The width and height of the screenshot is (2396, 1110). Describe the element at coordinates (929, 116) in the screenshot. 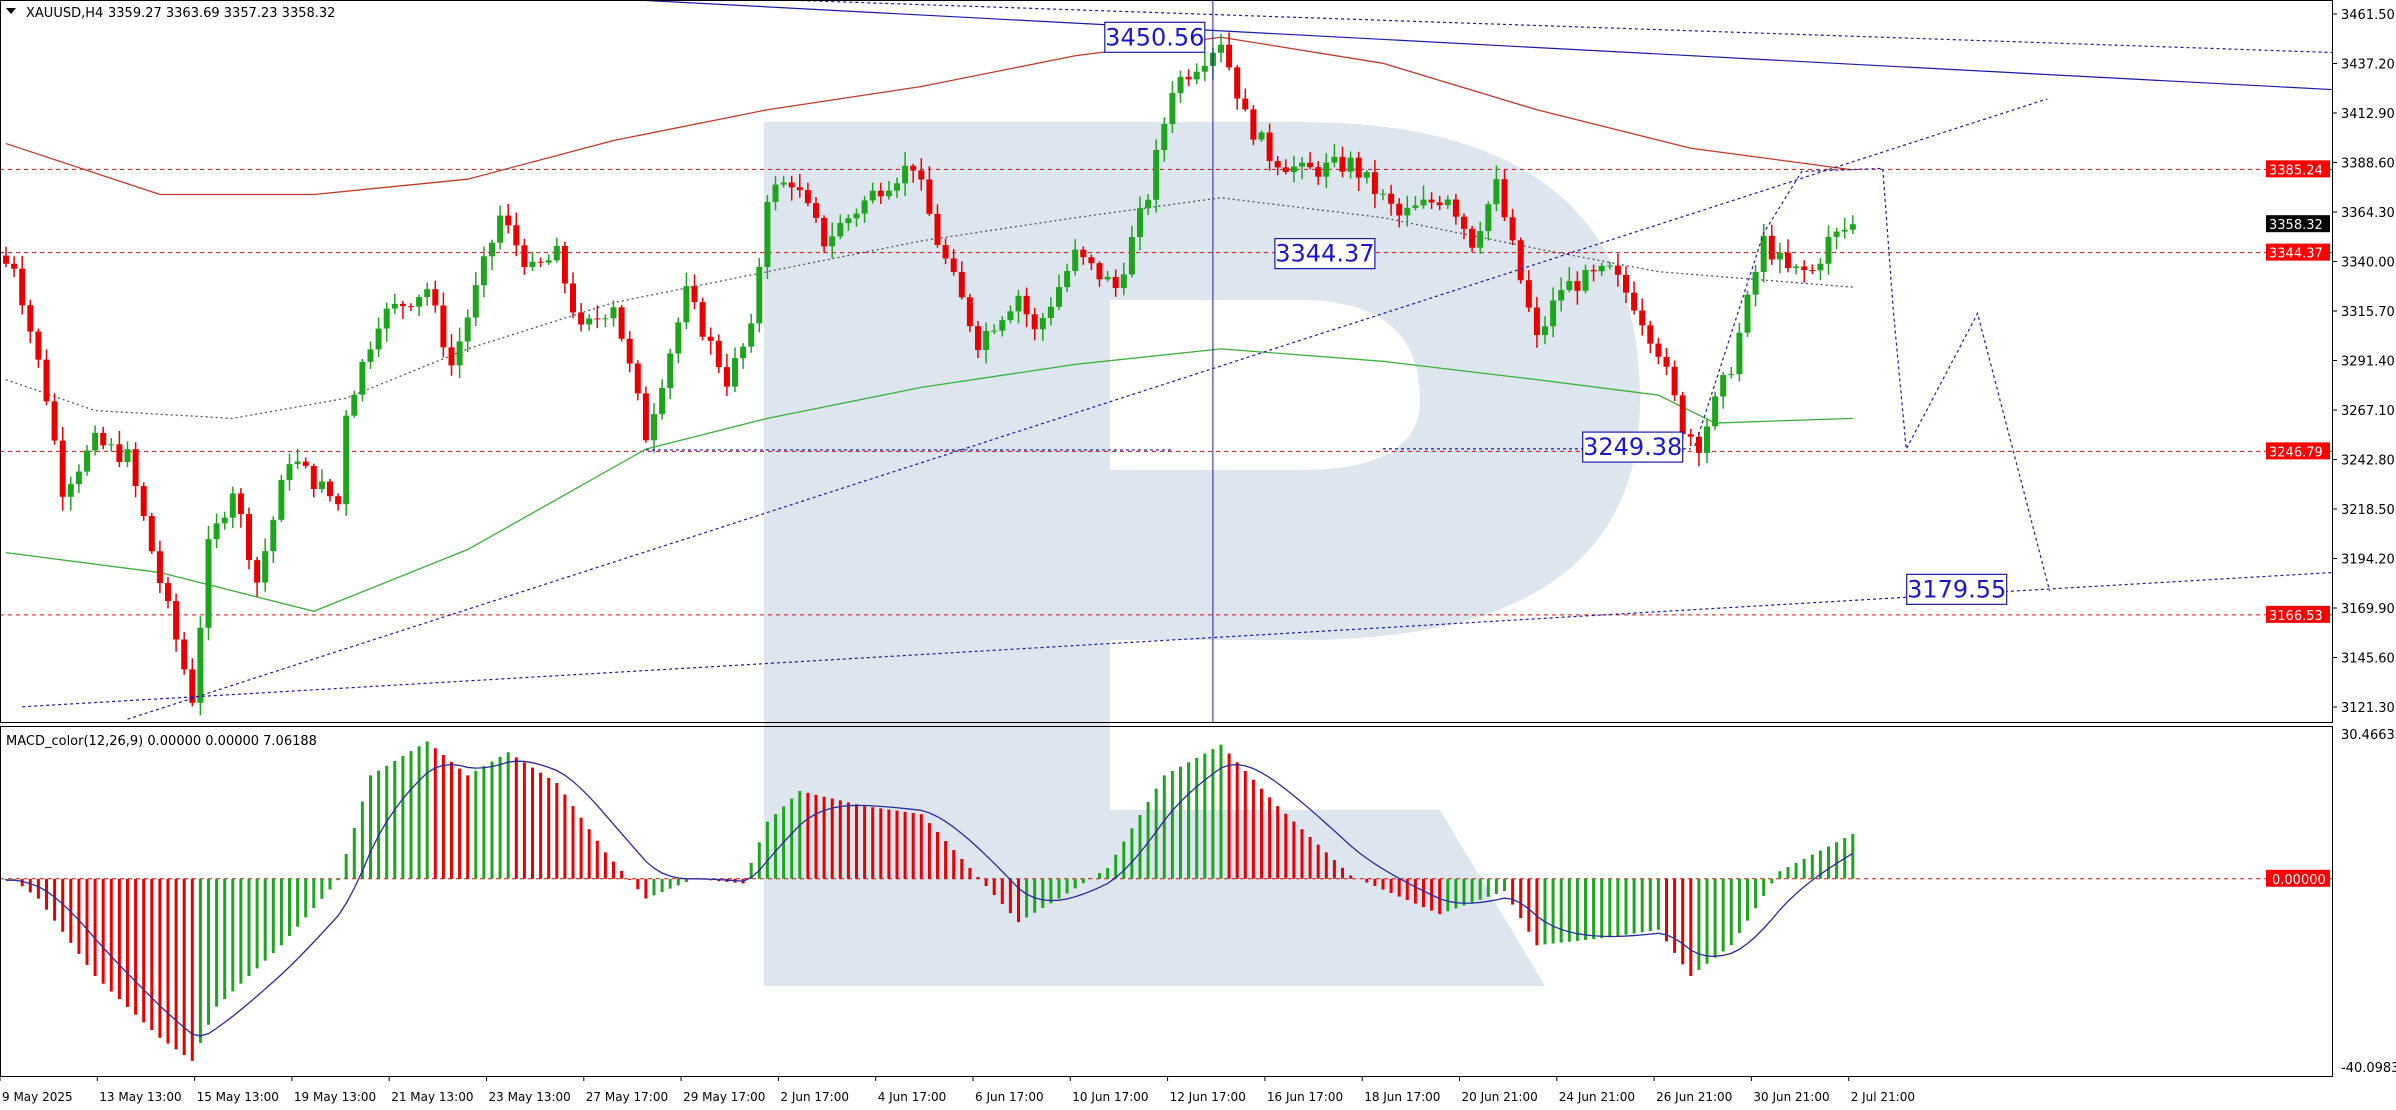

I see `moving-average-line` at that location.